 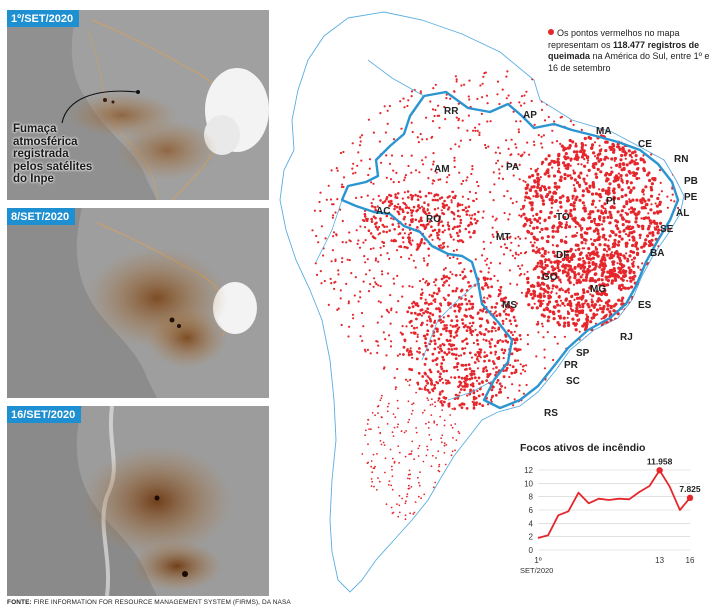 I want to click on state-label-rn: RN, so click(x=681, y=159).